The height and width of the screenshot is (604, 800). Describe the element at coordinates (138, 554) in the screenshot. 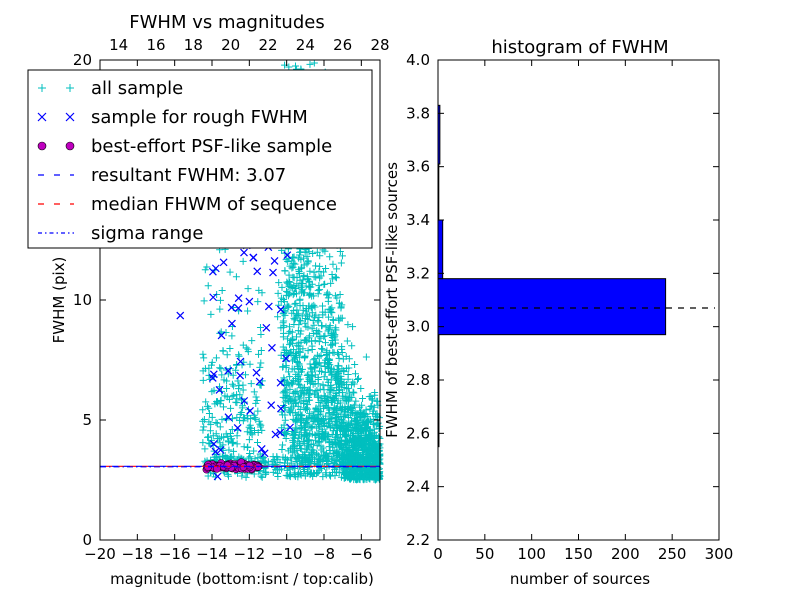

I see `scatter-x-tick-label: −18` at that location.